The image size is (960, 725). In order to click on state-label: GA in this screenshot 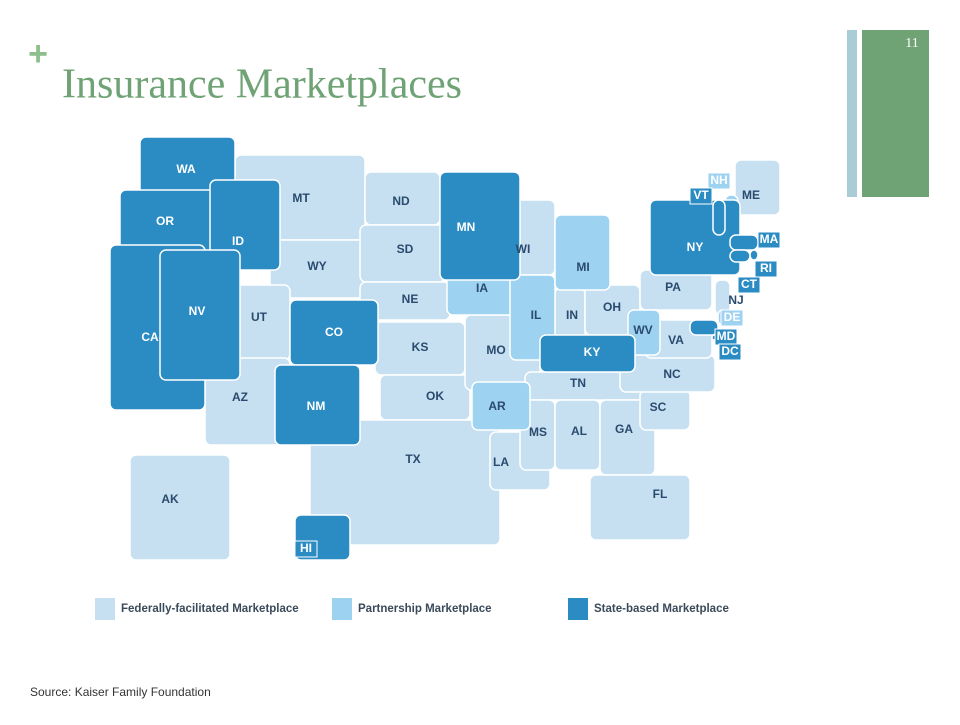, I will do `click(624, 429)`.